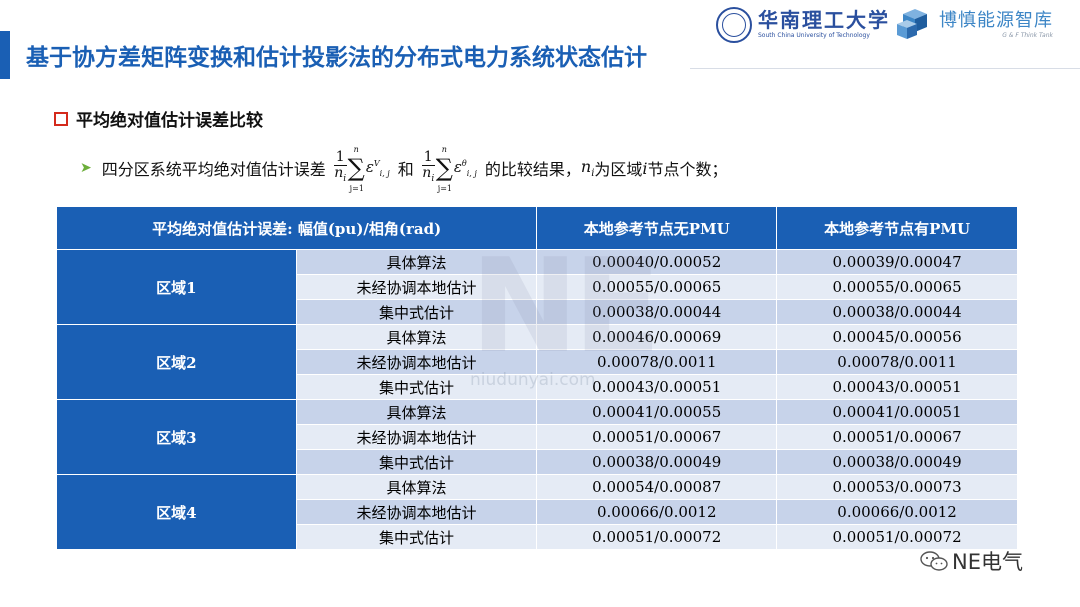 The height and width of the screenshot is (607, 1080). Describe the element at coordinates (897, 362) in the screenshot. I see `with-pmu-cell: 0.00078/0.0011` at that location.